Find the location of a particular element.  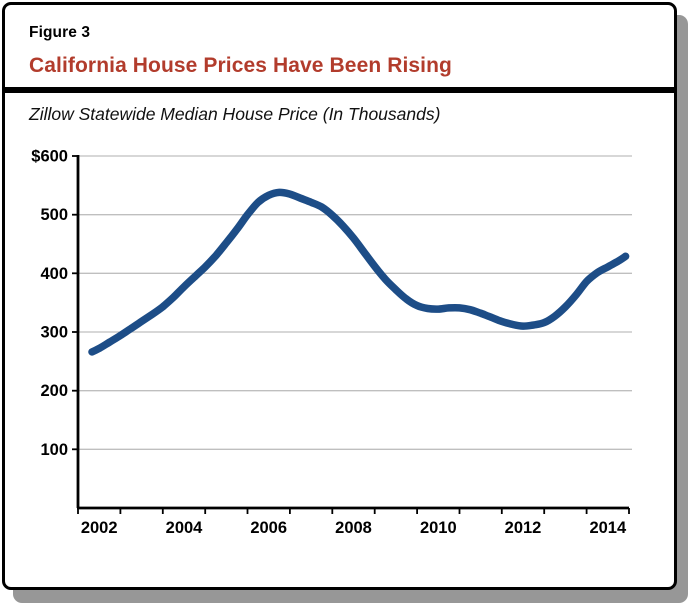

title-divider is located at coordinates (339, 90).